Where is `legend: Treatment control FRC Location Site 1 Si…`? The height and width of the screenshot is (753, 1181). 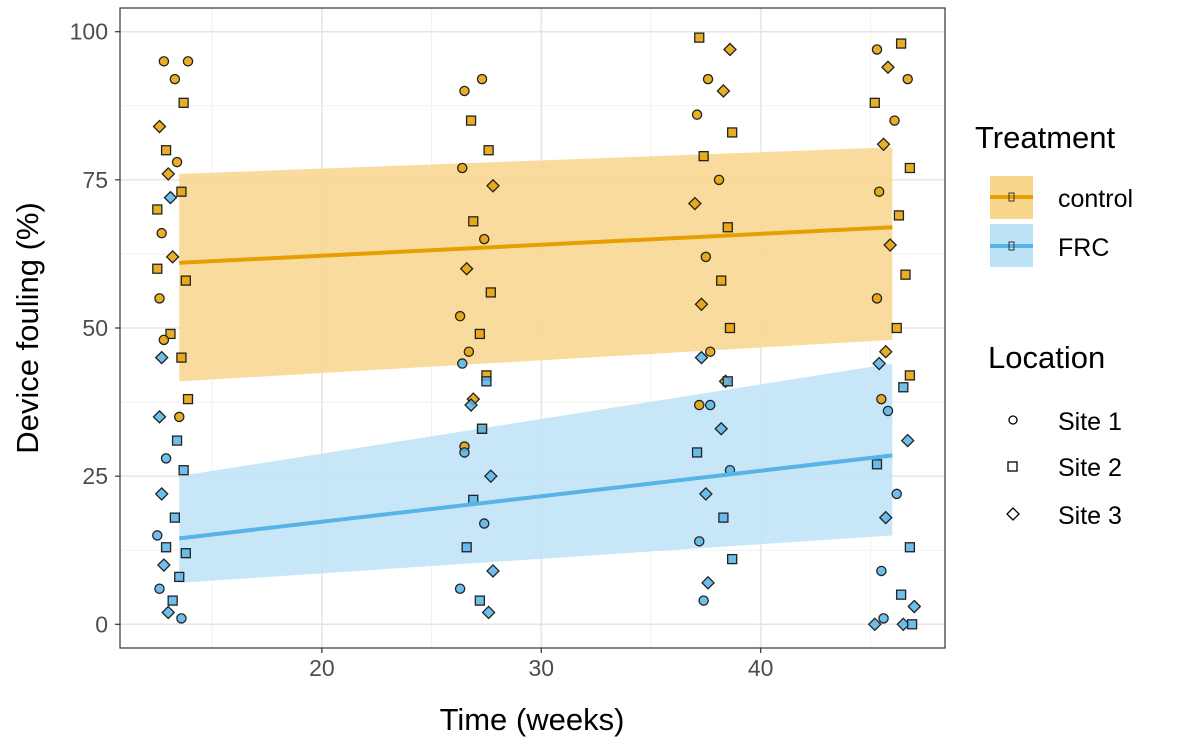
legend: Treatment control FRC Location Site 1 Si… is located at coordinates (1054, 325).